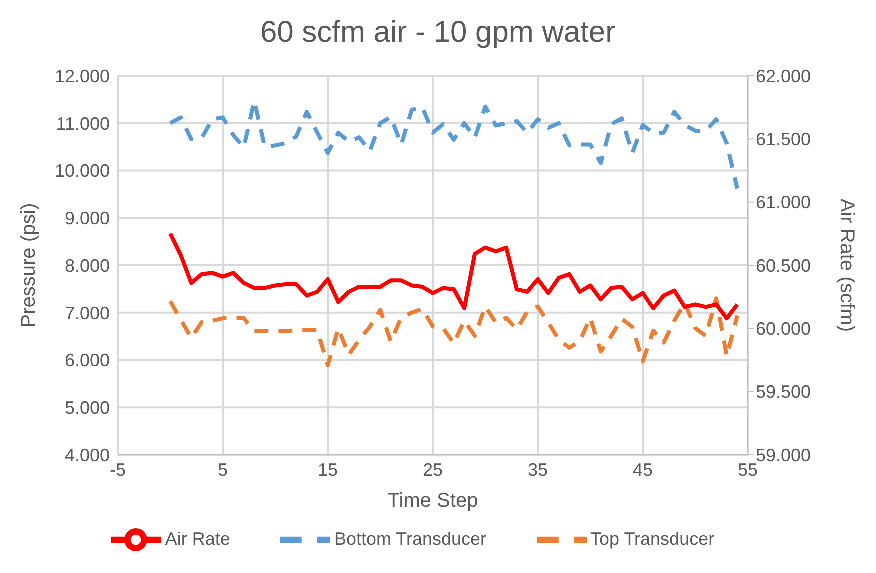 This screenshot has height=573, width=876. I want to click on x-tick-label: 55, so click(748, 470).